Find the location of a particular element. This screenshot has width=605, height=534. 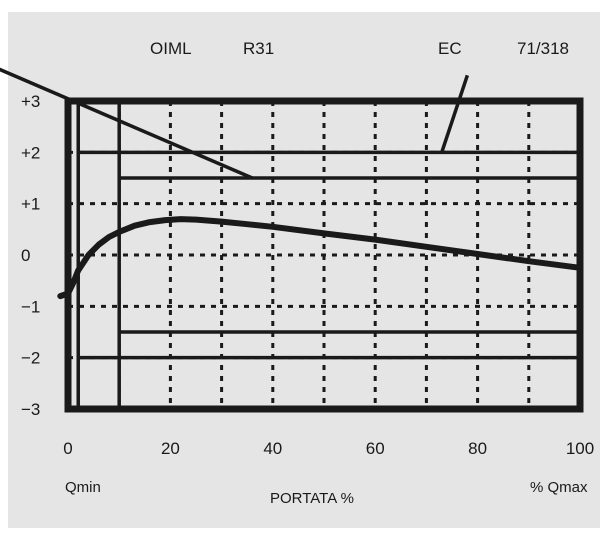

y-tick-label: +2 is located at coordinates (30, 152).